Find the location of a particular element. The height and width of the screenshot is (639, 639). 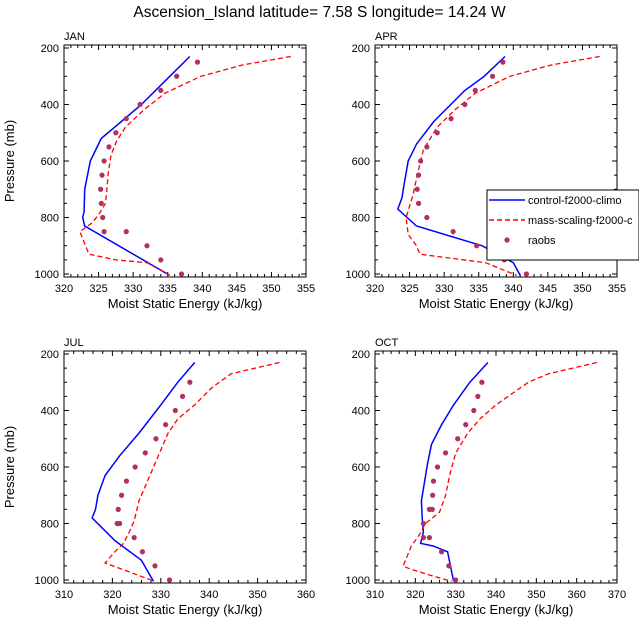

legend-label: control-f2000-climo is located at coordinates (575, 201).